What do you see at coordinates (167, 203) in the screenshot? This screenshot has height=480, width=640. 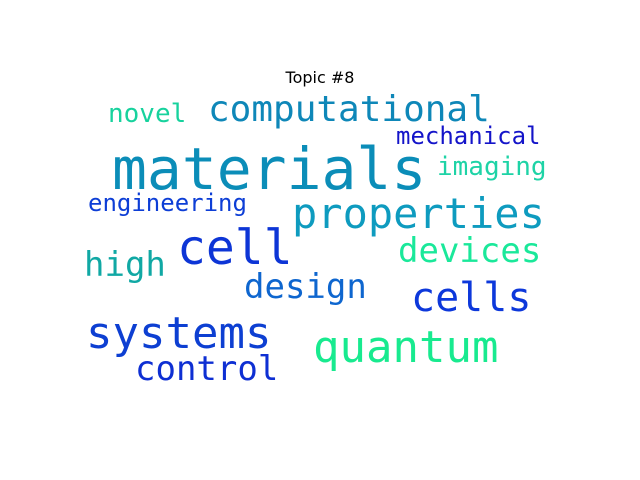 I see `word-engineering: engineering` at bounding box center [167, 203].